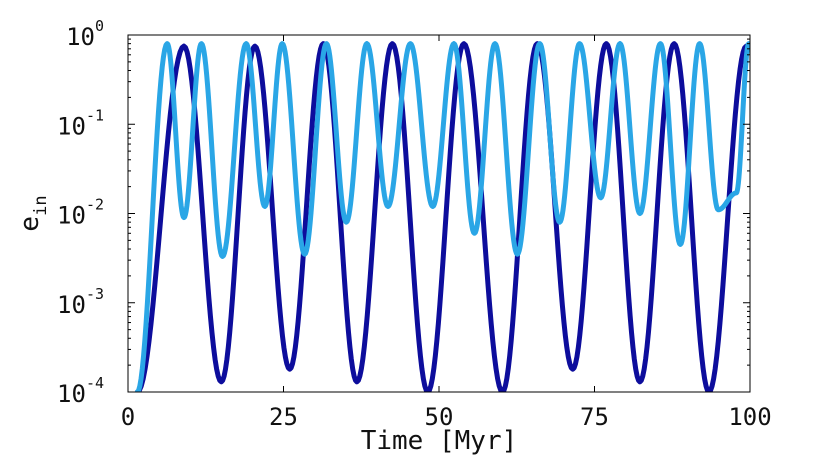 The height and width of the screenshot is (457, 830). I want to click on y-tick-label-exponent: -4, so click(95, 383).